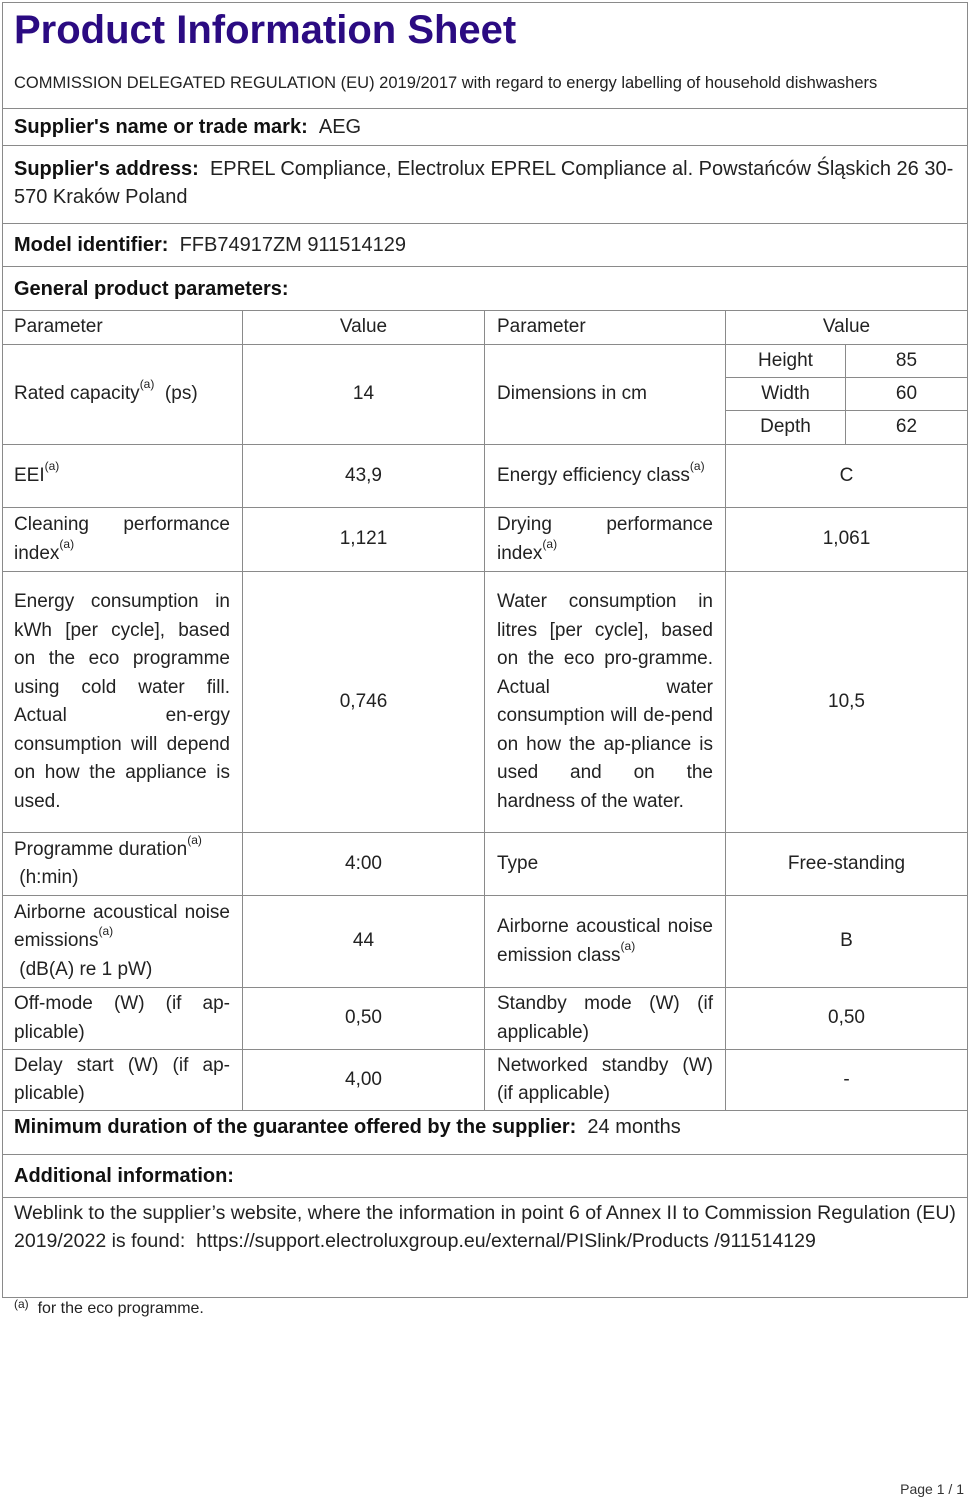  Describe the element at coordinates (364, 942) in the screenshot. I see `noise-value: 44` at that location.